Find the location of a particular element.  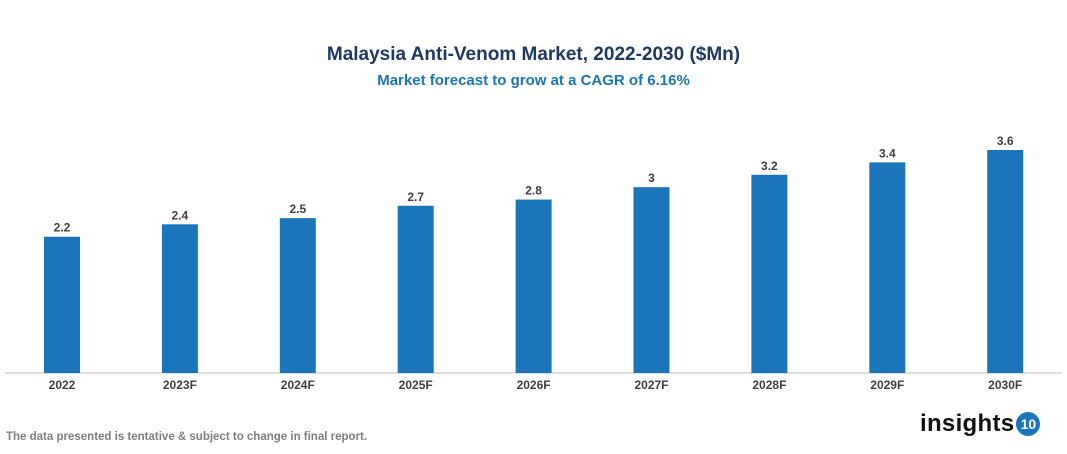

bar-2023F is located at coordinates (179, 298).